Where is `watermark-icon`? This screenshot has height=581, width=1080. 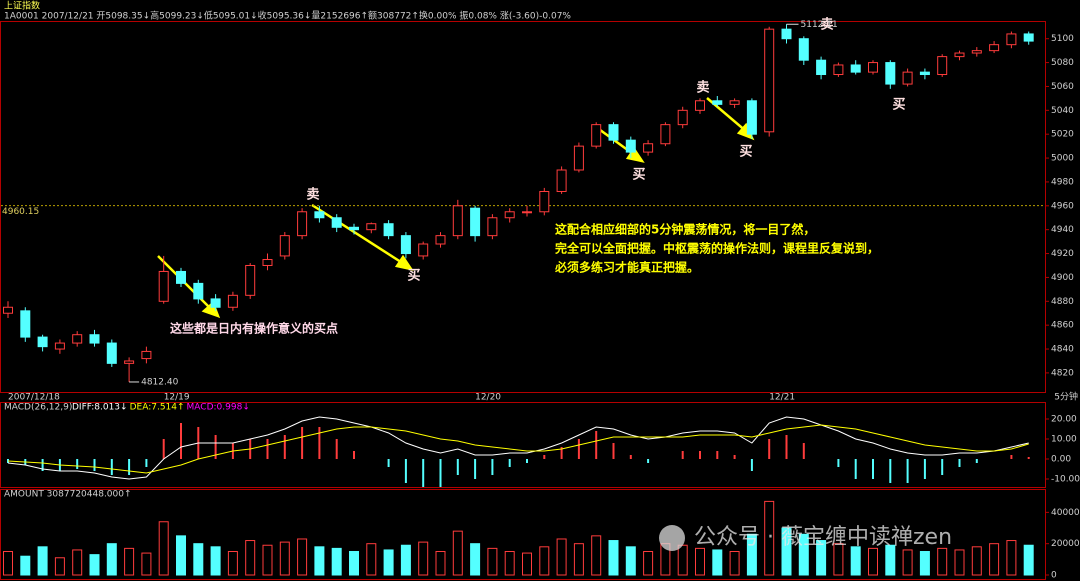
watermark-icon is located at coordinates (672, 538).